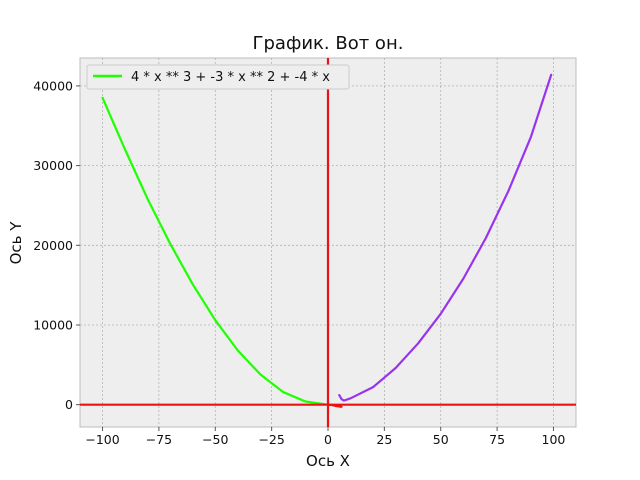 This screenshot has height=480, width=640. Describe the element at coordinates (53, 85) in the screenshot. I see `y-tick-label: 40000` at that location.